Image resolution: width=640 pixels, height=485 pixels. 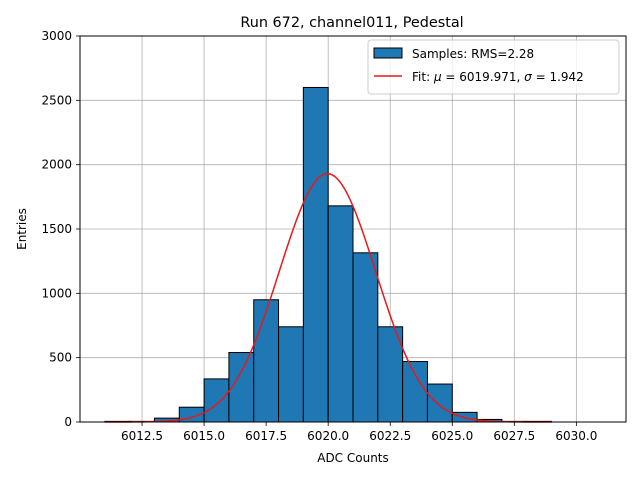 I want to click on x-axis-label: ADC Counts, so click(x=353, y=458).